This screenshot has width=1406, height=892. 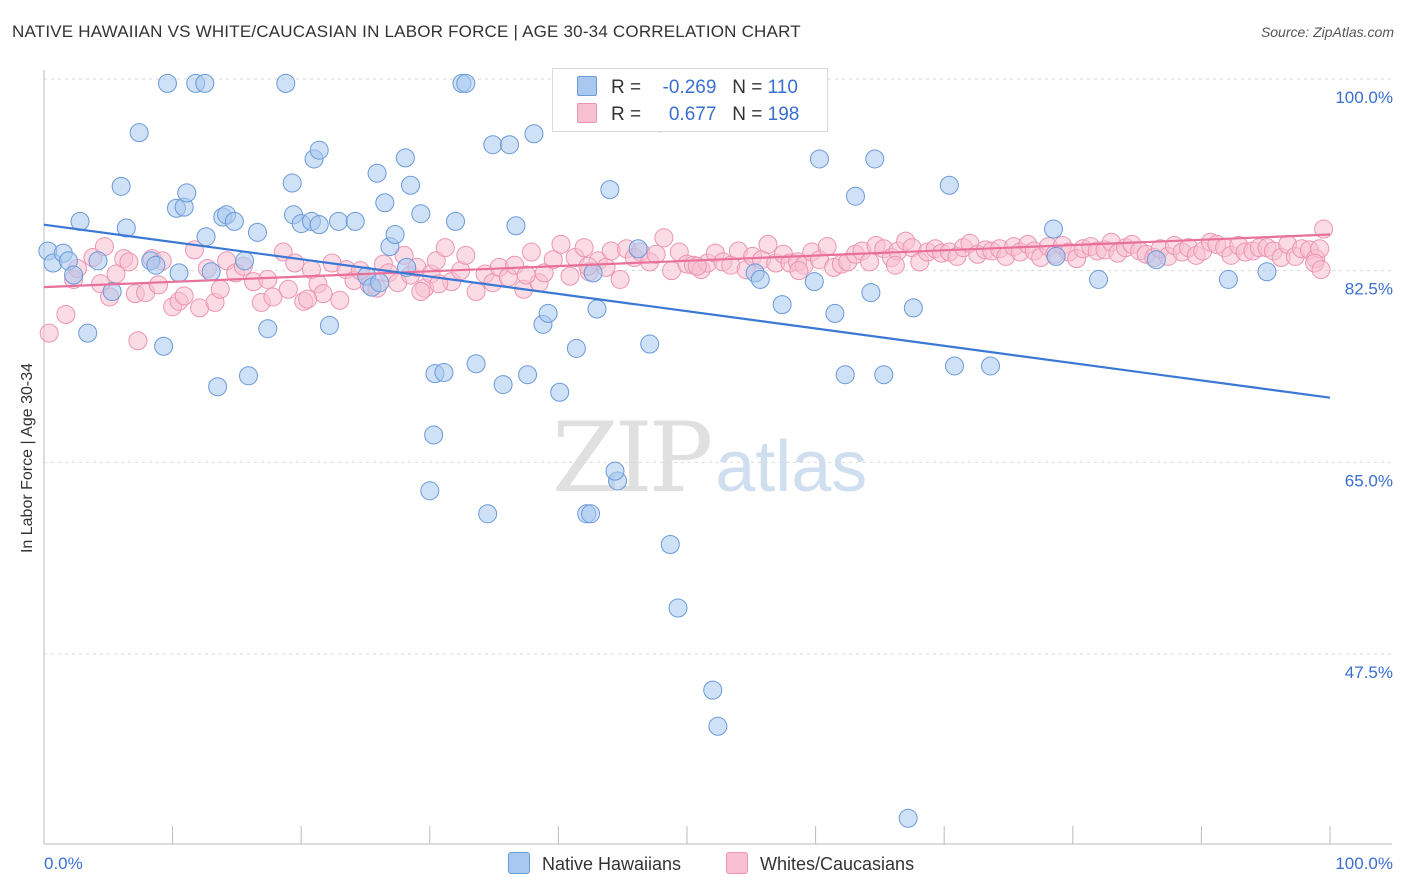 What do you see at coordinates (1369, 672) in the screenshot?
I see `y-tick-label: 47.5%` at bounding box center [1369, 672].